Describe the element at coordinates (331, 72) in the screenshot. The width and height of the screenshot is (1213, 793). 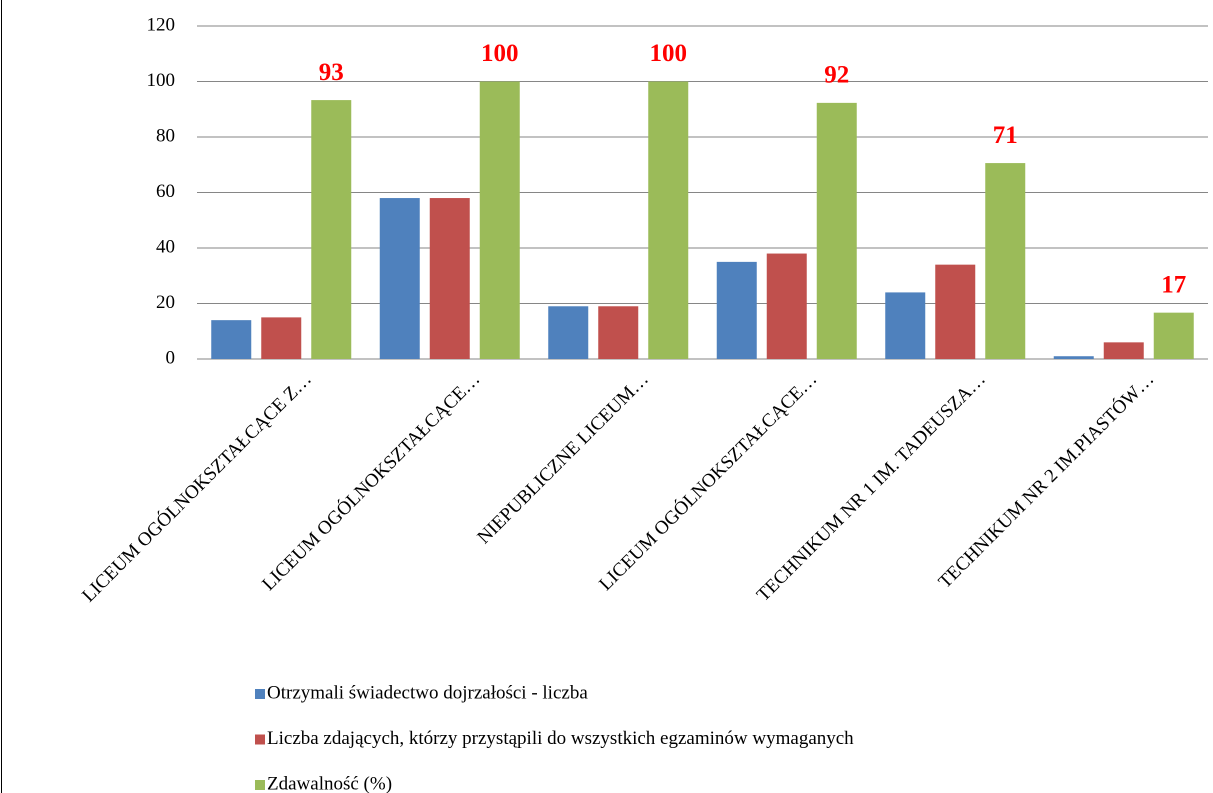
I see `data-label: 93` at that location.